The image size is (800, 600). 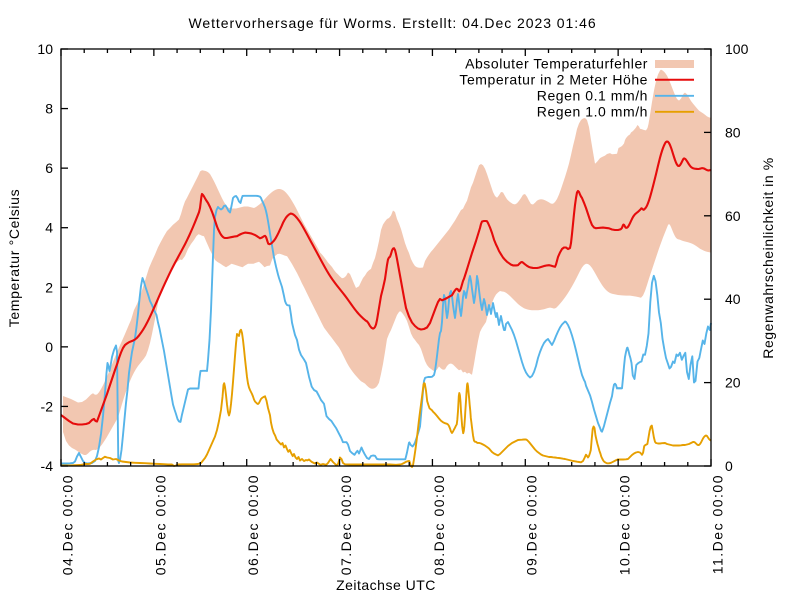 I want to click on svg-text: Regen 1.0 mm/h, so click(x=592, y=112).